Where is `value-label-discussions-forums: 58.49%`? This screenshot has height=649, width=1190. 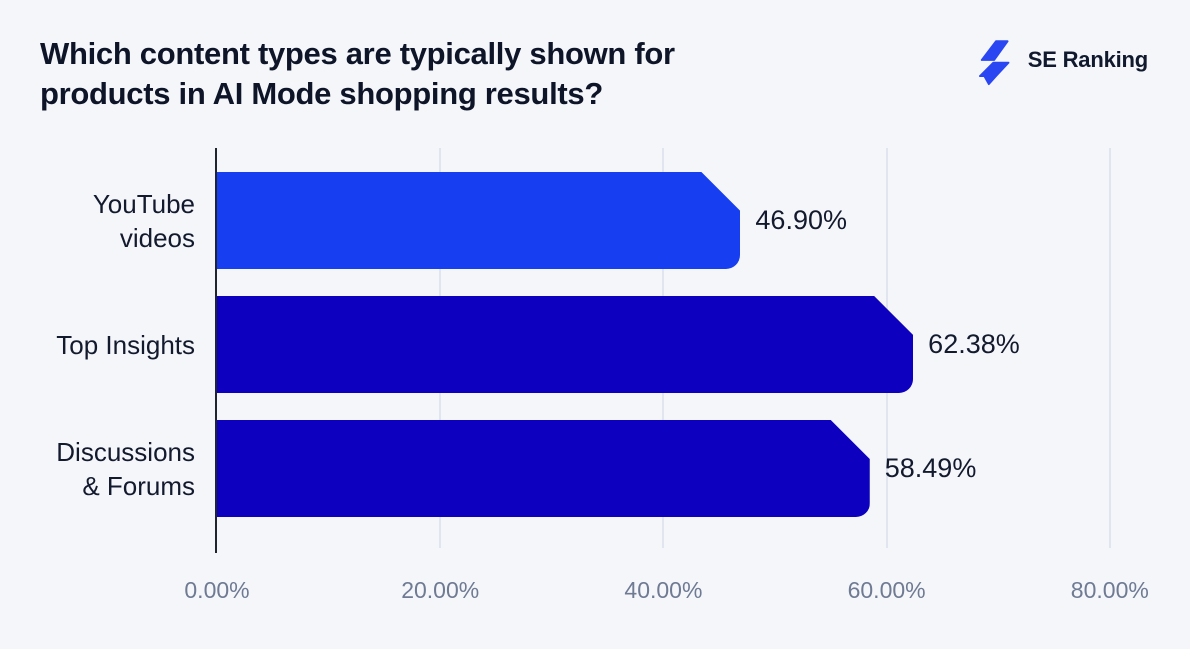 value-label-discussions-forums: 58.49% is located at coordinates (930, 468).